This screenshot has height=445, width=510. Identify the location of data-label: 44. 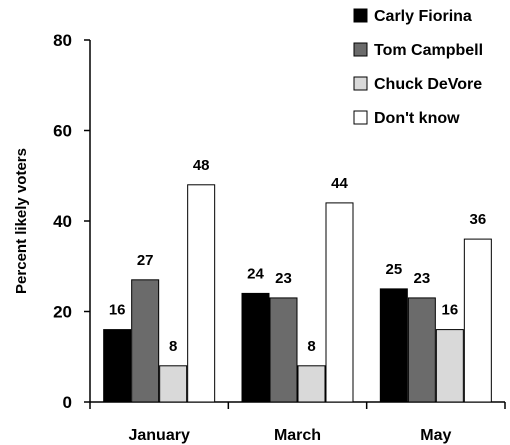
(339, 183).